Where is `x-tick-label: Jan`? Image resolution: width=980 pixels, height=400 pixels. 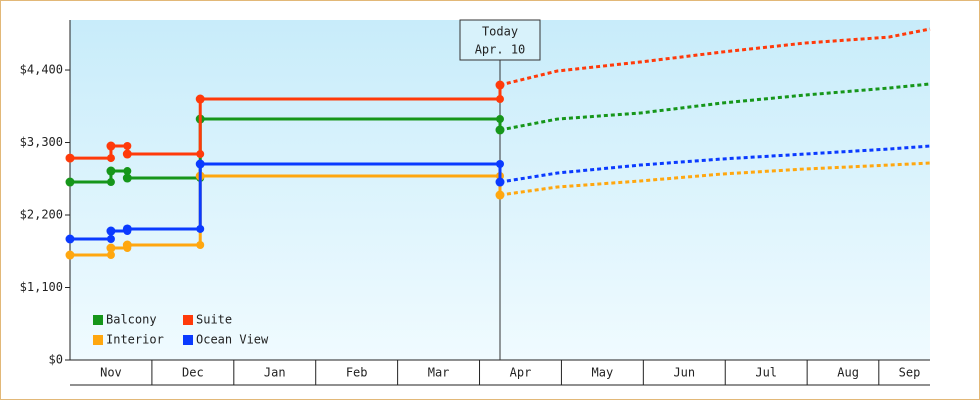
x-tick-label: Jan is located at coordinates (275, 373).